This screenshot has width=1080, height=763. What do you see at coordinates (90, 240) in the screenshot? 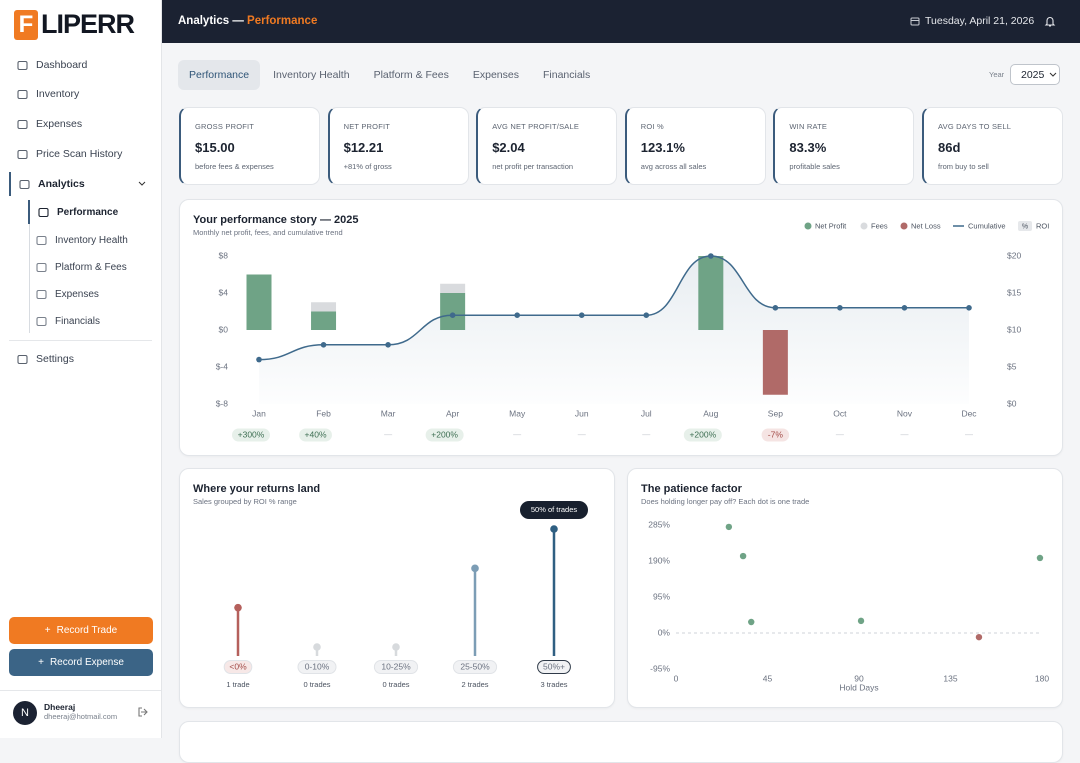
I see `subnav-item: Inventory Health` at bounding box center [90, 240].